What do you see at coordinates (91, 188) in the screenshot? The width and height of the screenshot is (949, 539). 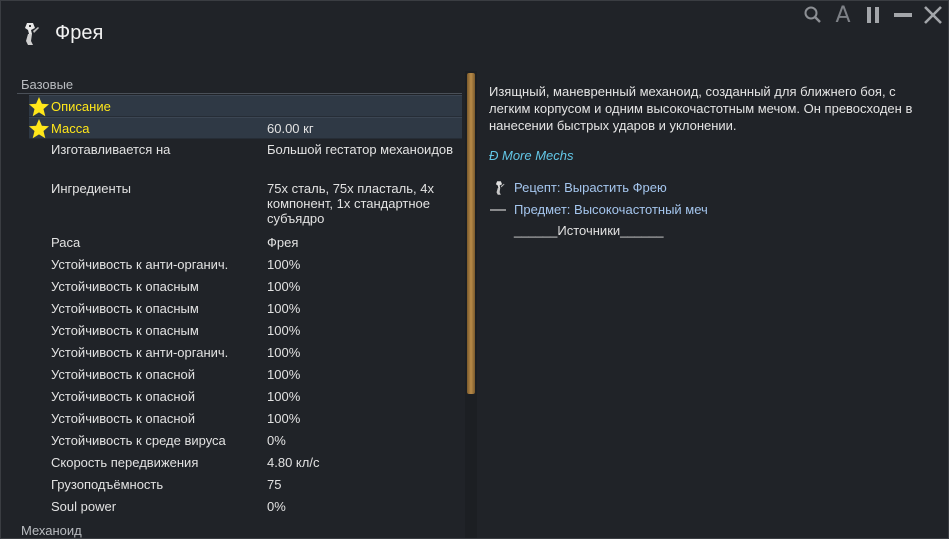 I see `stat-label: Ингредиенты` at bounding box center [91, 188].